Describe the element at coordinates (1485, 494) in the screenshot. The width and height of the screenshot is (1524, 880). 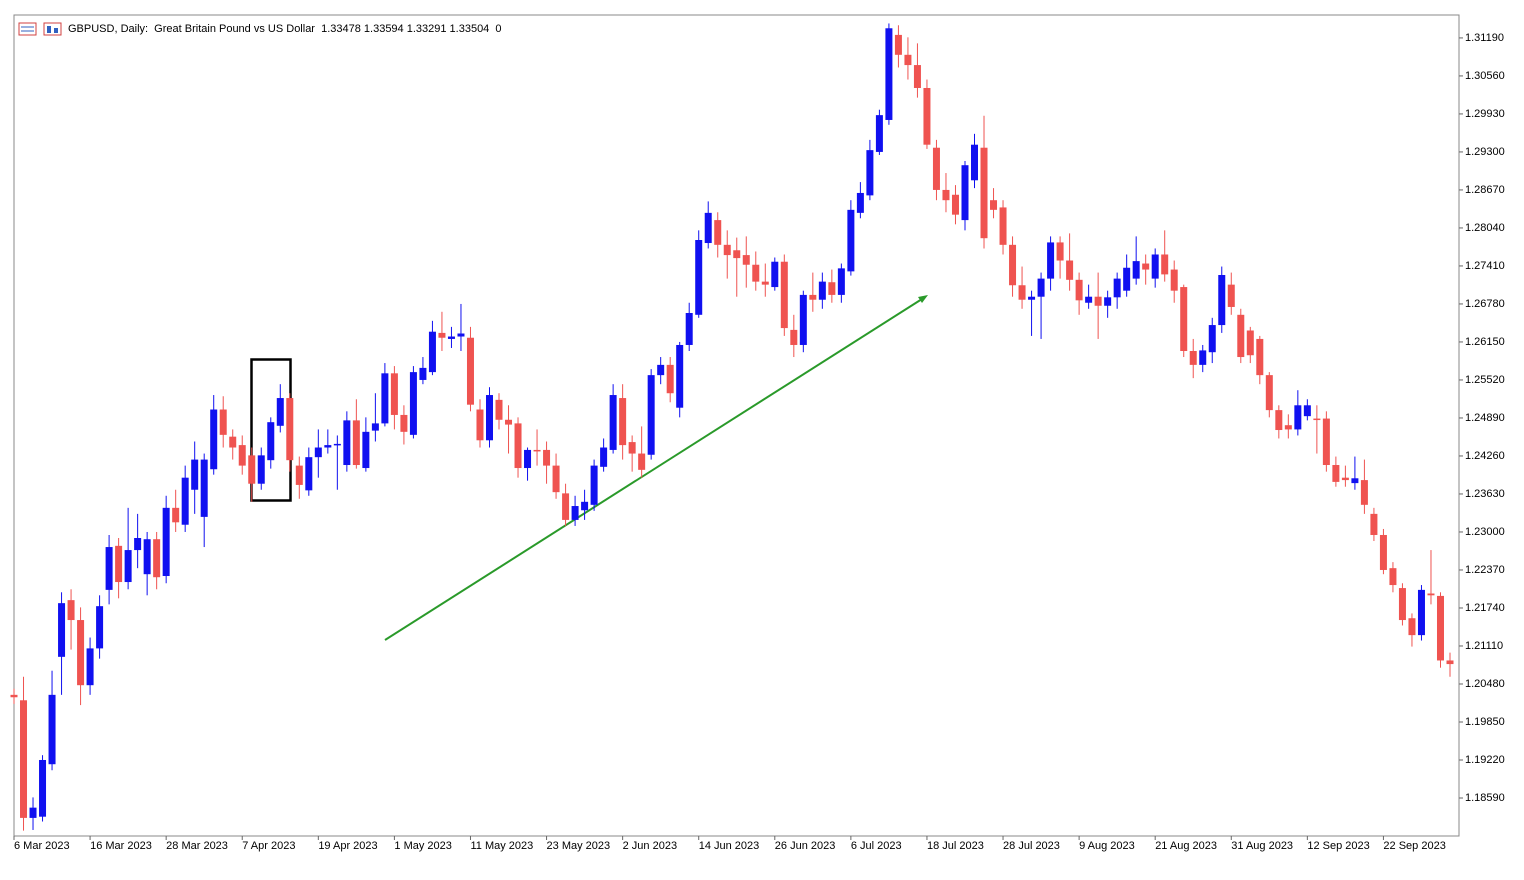
I see `y-tick-label: 1.23630` at that location.